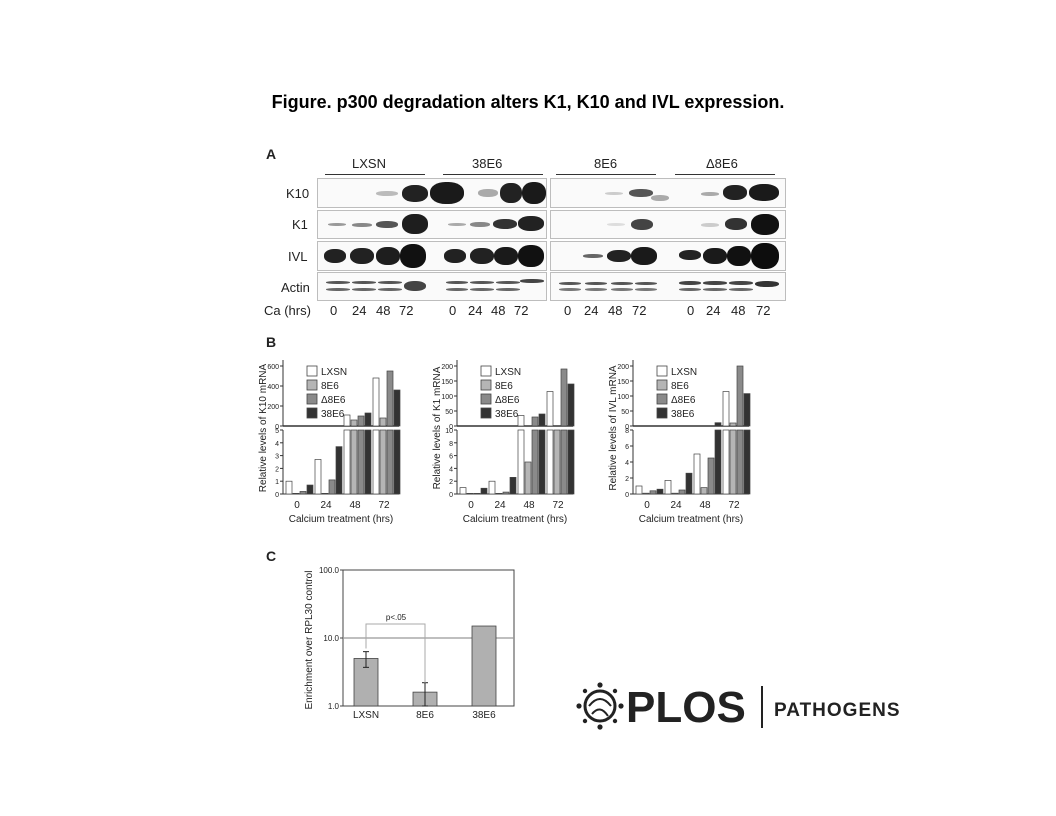 The width and height of the screenshot is (1056, 816). Describe the element at coordinates (683, 400) in the screenshot. I see `legend-label: Δ8E6` at that location.